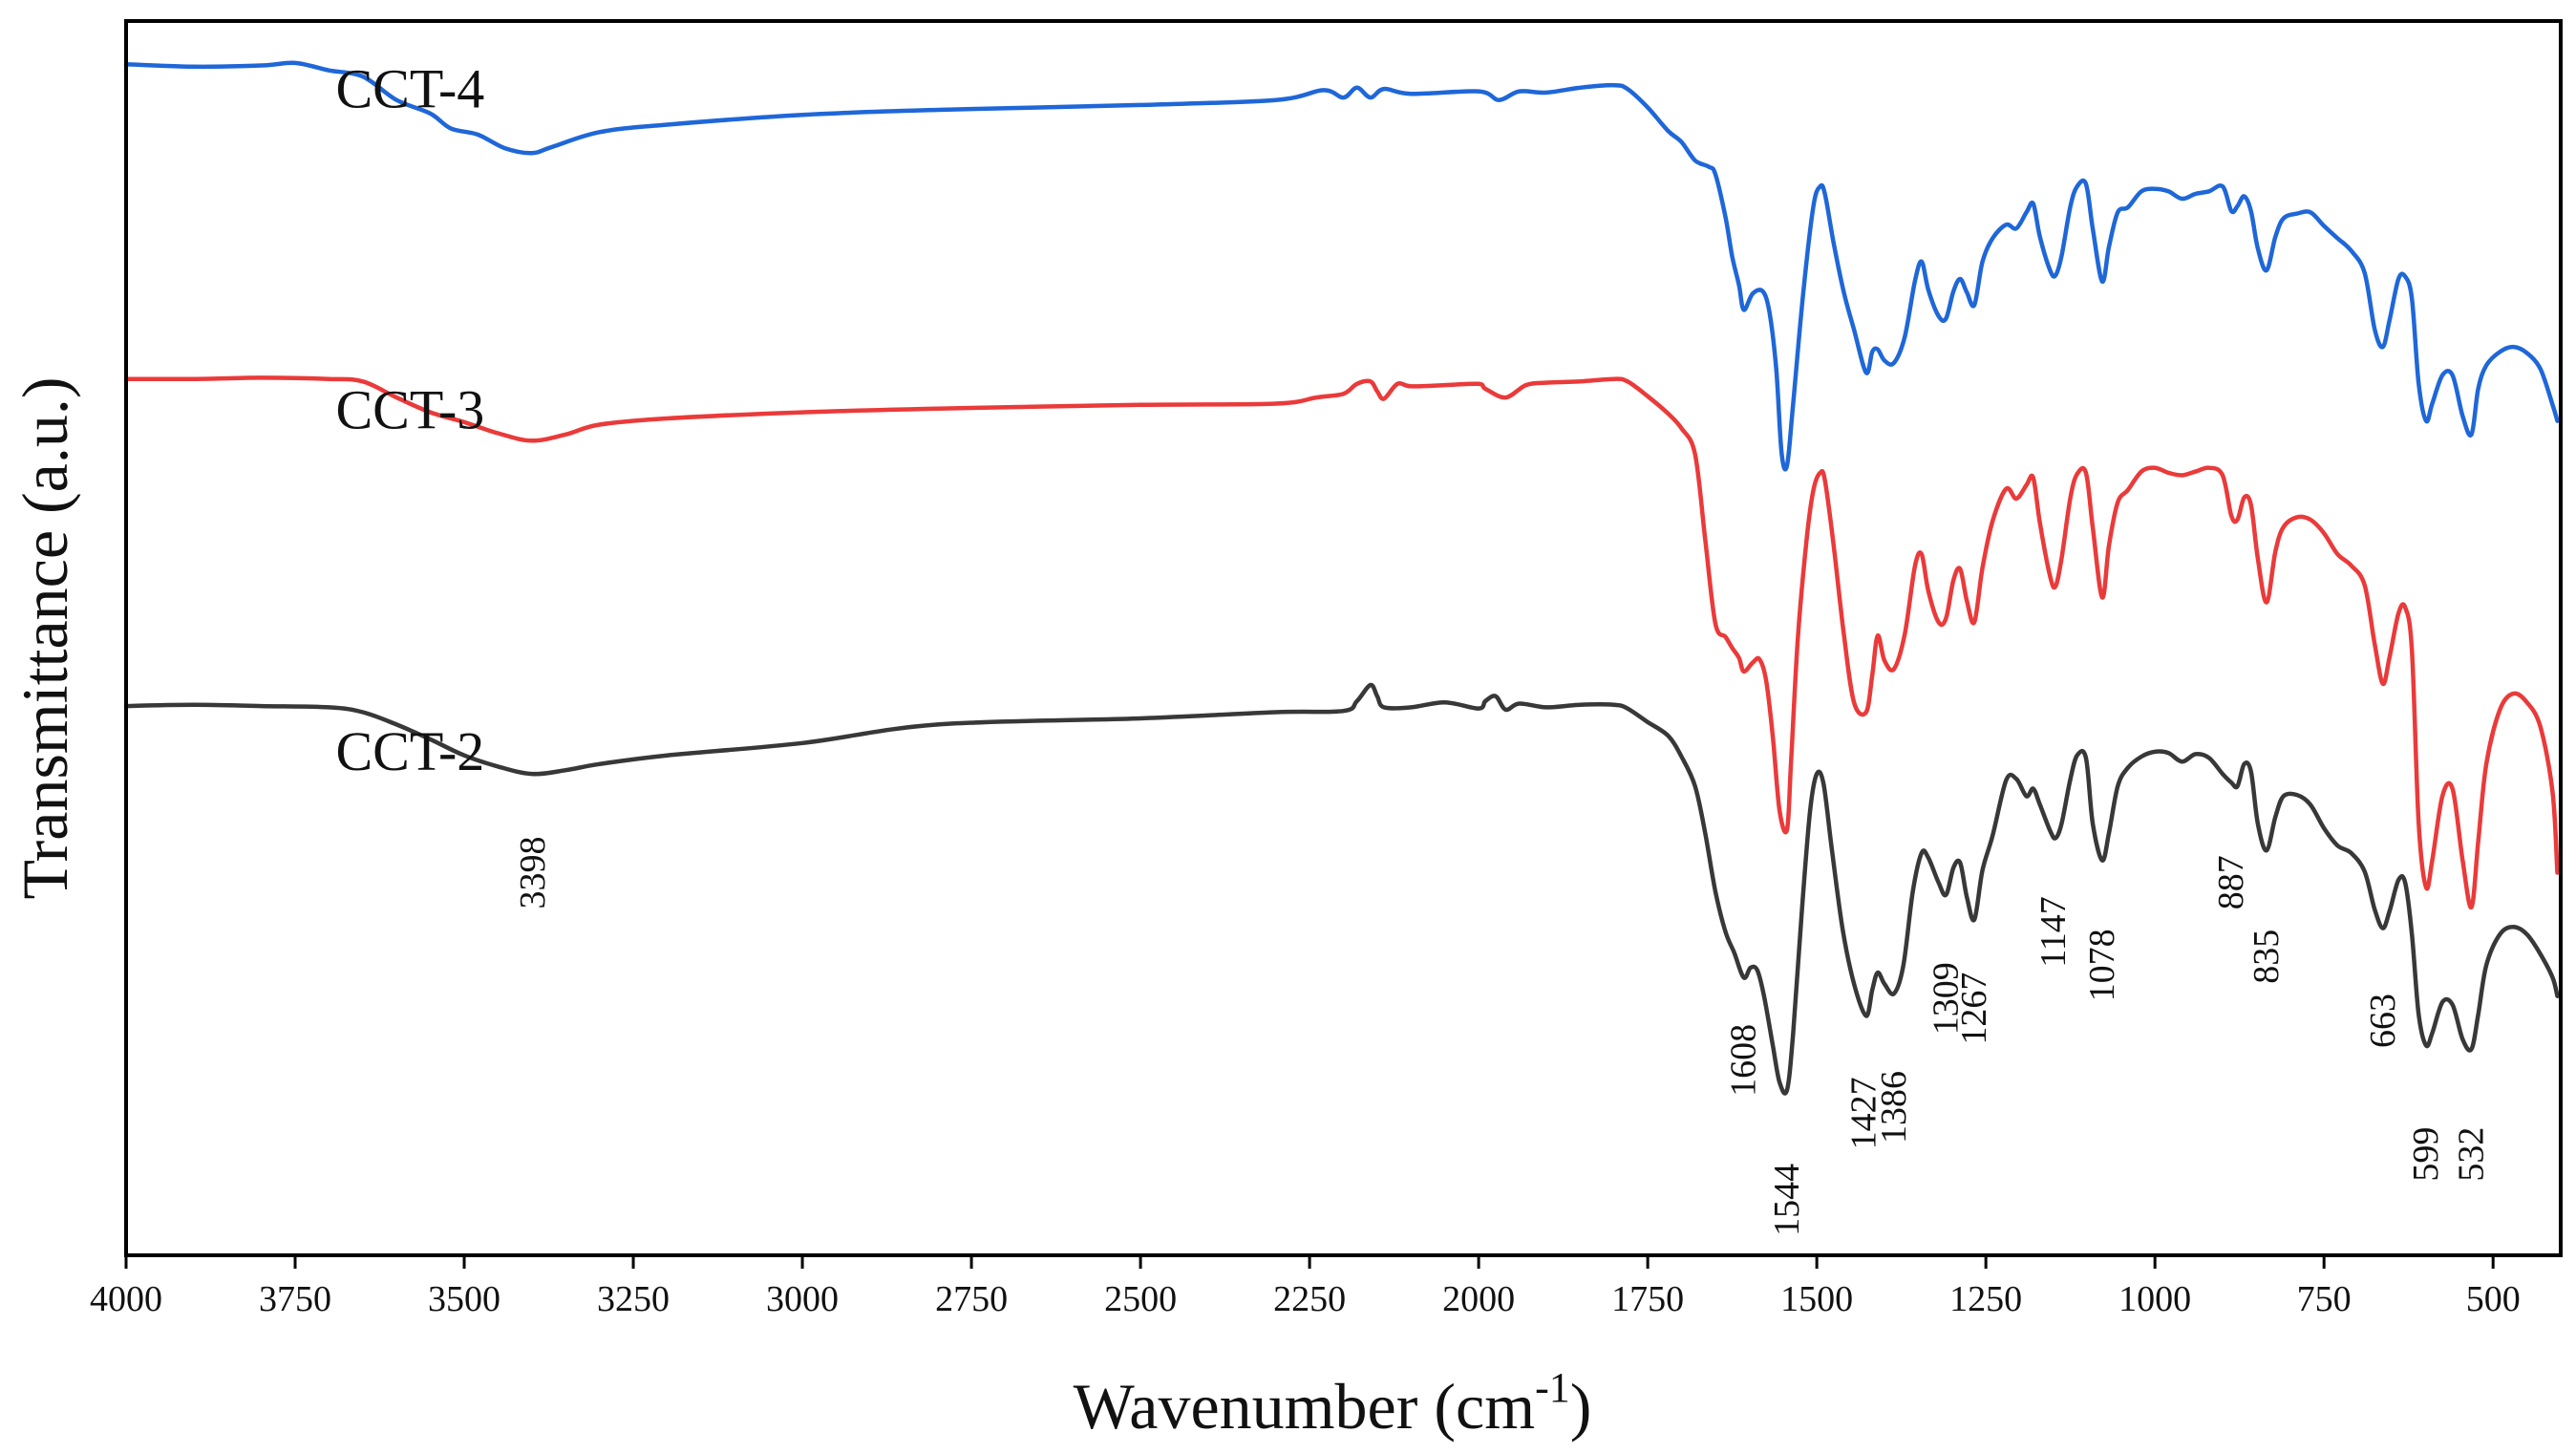 This screenshot has height=1454, width=2576. I want to click on peak-label-835: 835, so click(2266, 957).